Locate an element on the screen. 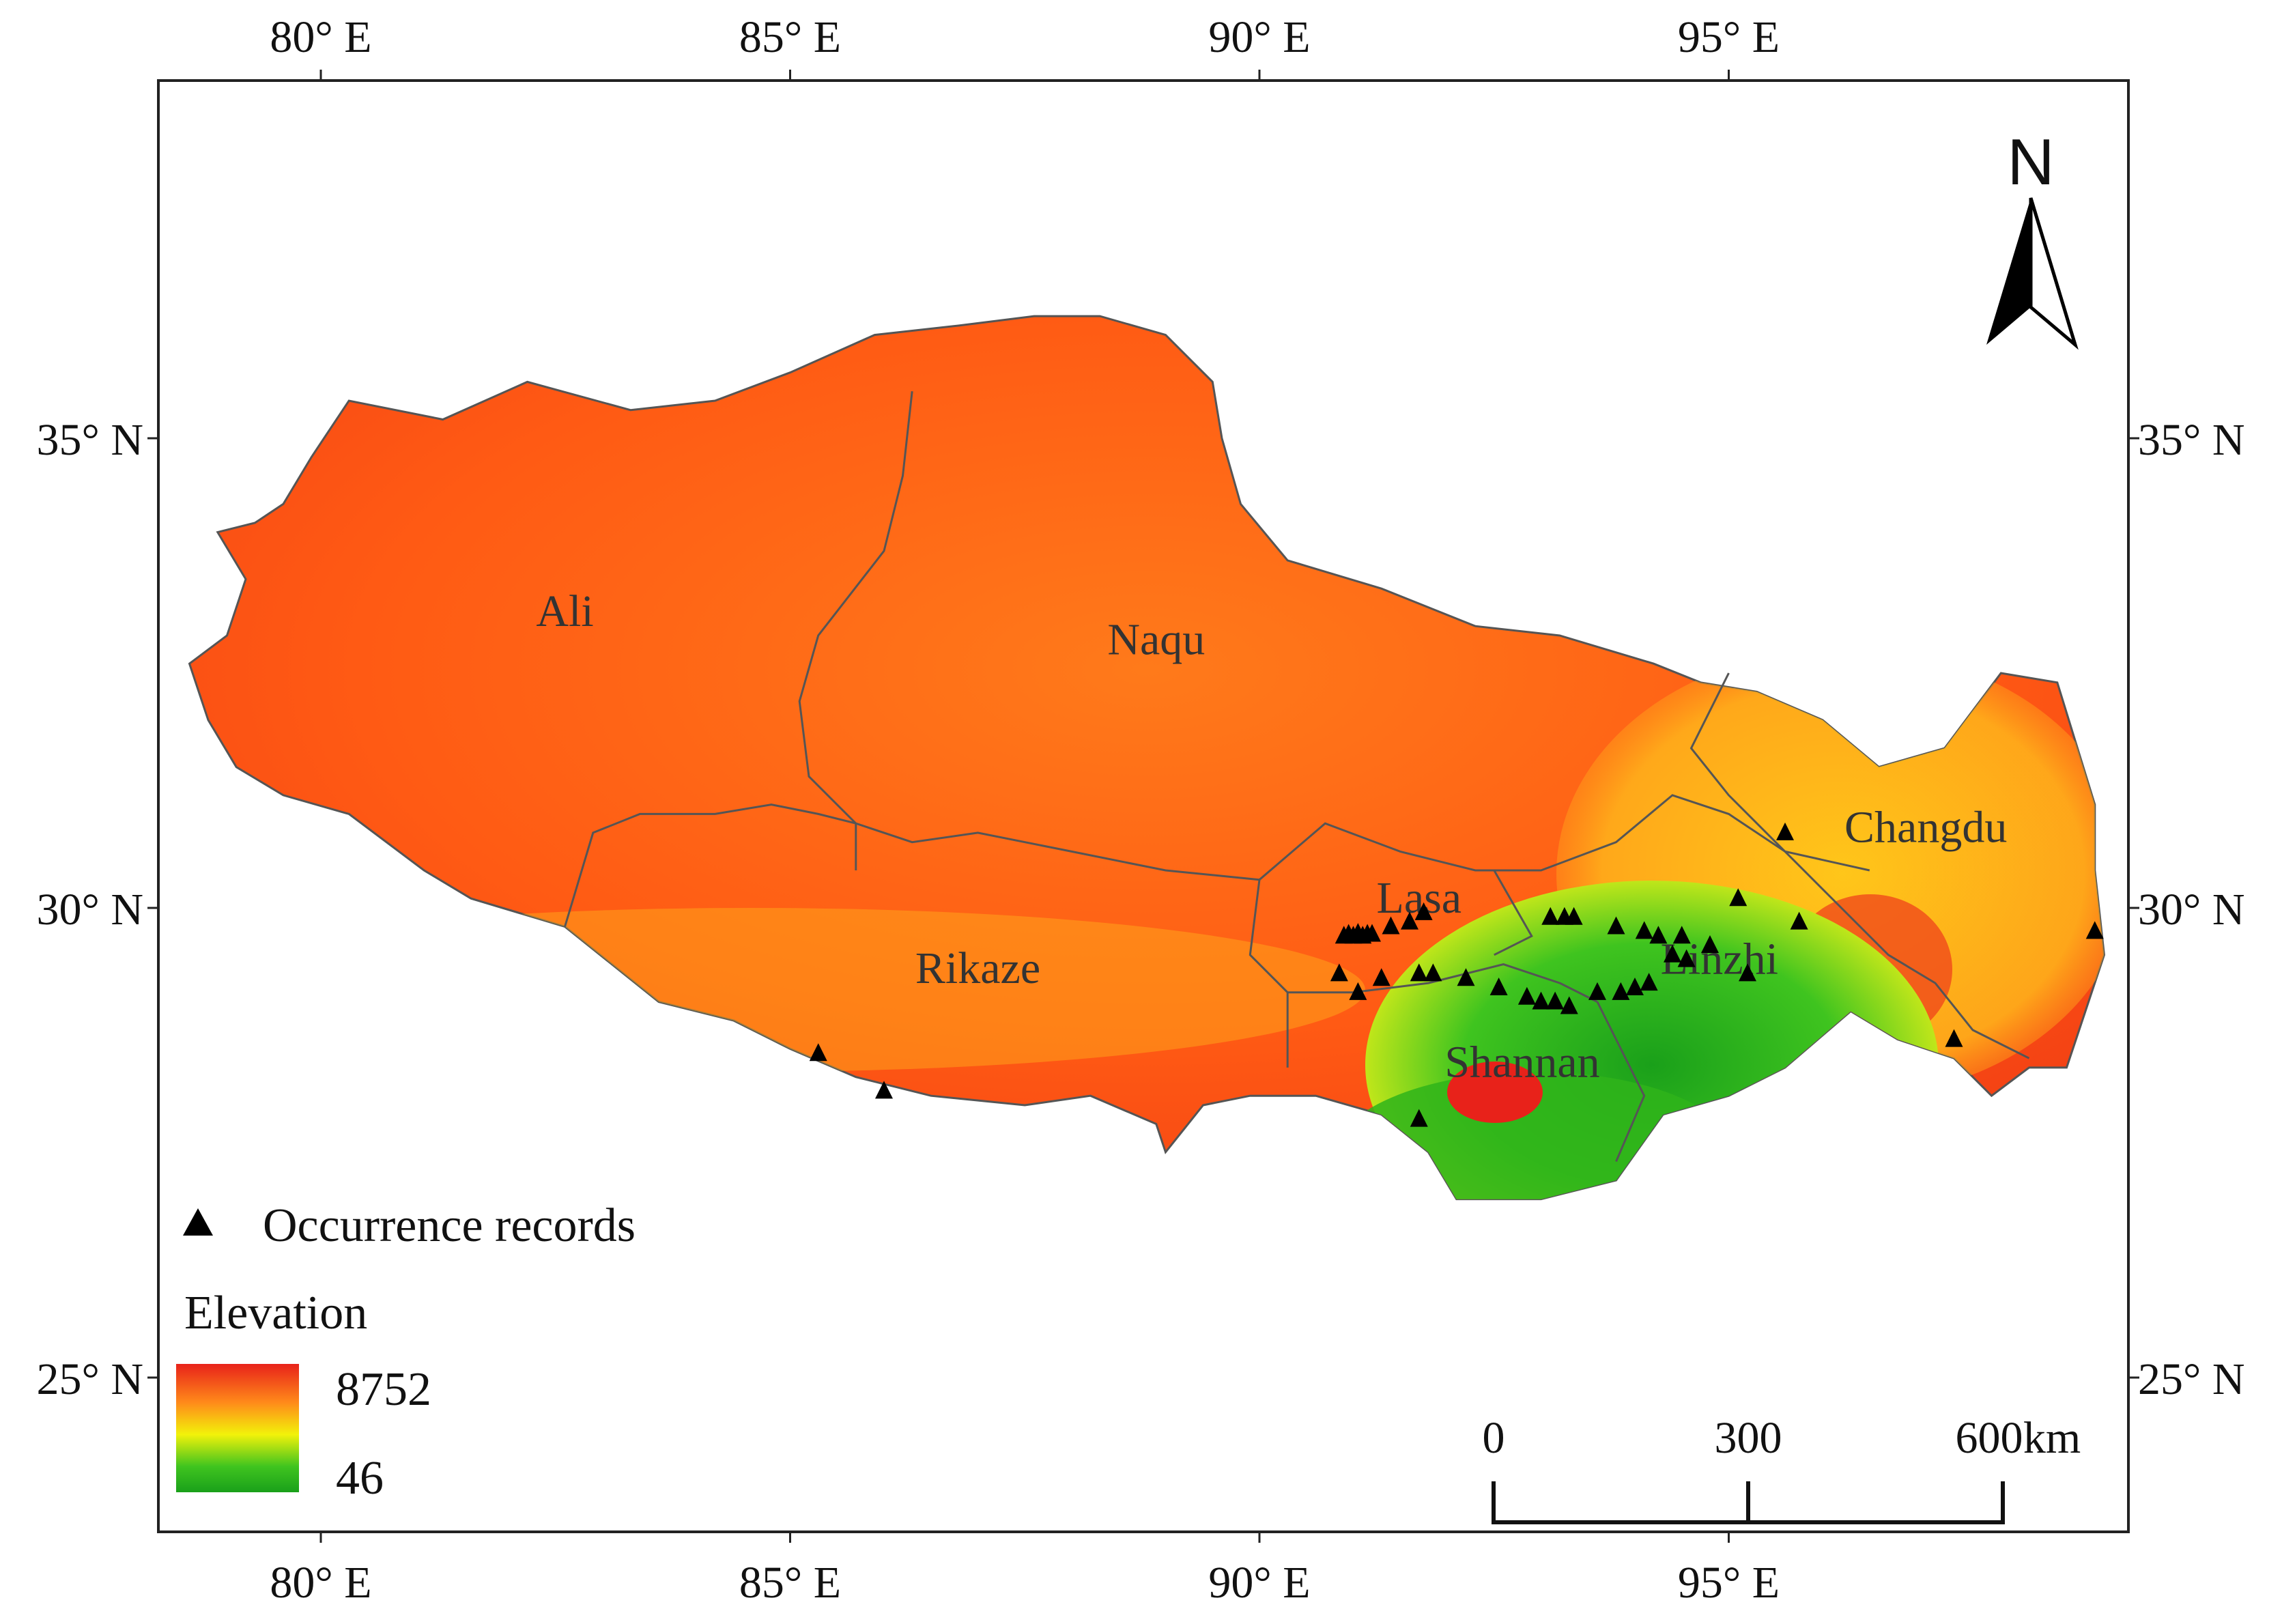 The width and height of the screenshot is (2282, 1624). elevation-color-ramp is located at coordinates (237, 1428).